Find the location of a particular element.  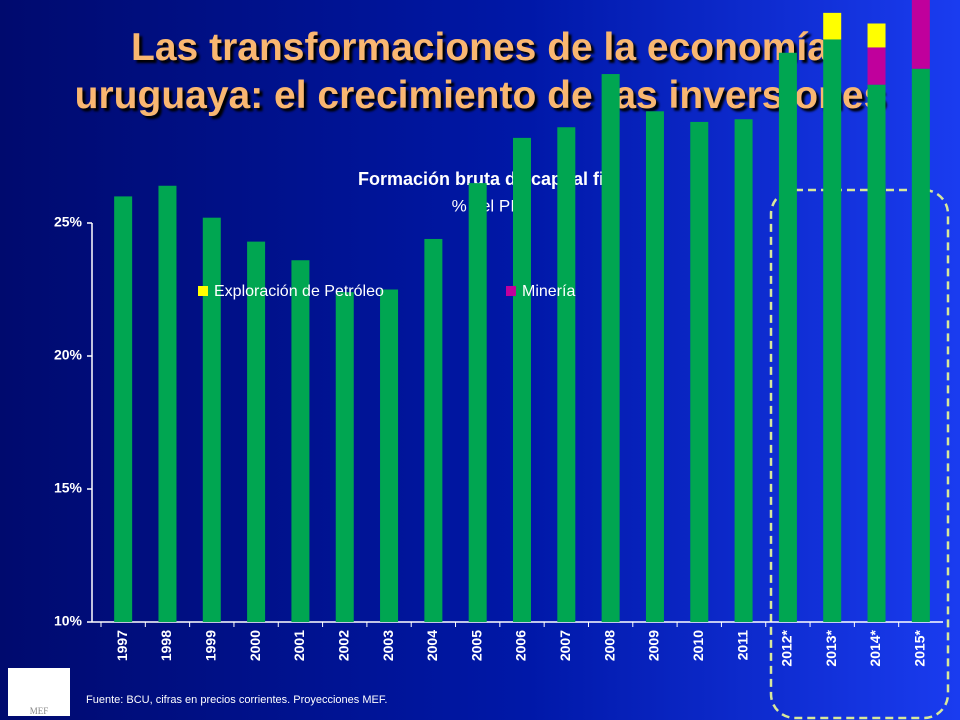

legend-label: Exploración de Petróleo is located at coordinates (299, 291).